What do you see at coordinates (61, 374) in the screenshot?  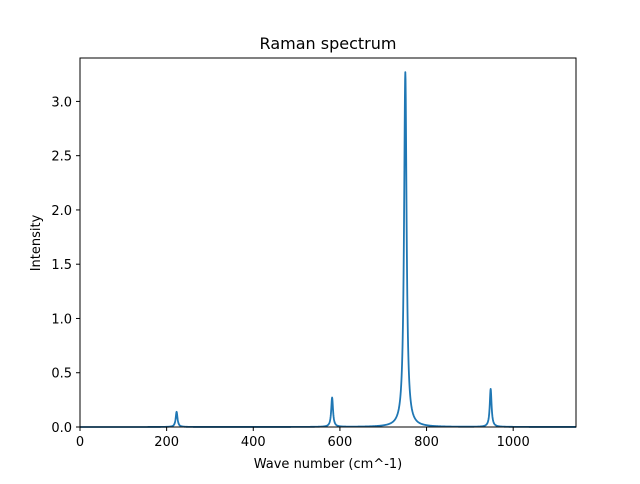 I see `y-tick-label: 0.5` at bounding box center [61, 374].